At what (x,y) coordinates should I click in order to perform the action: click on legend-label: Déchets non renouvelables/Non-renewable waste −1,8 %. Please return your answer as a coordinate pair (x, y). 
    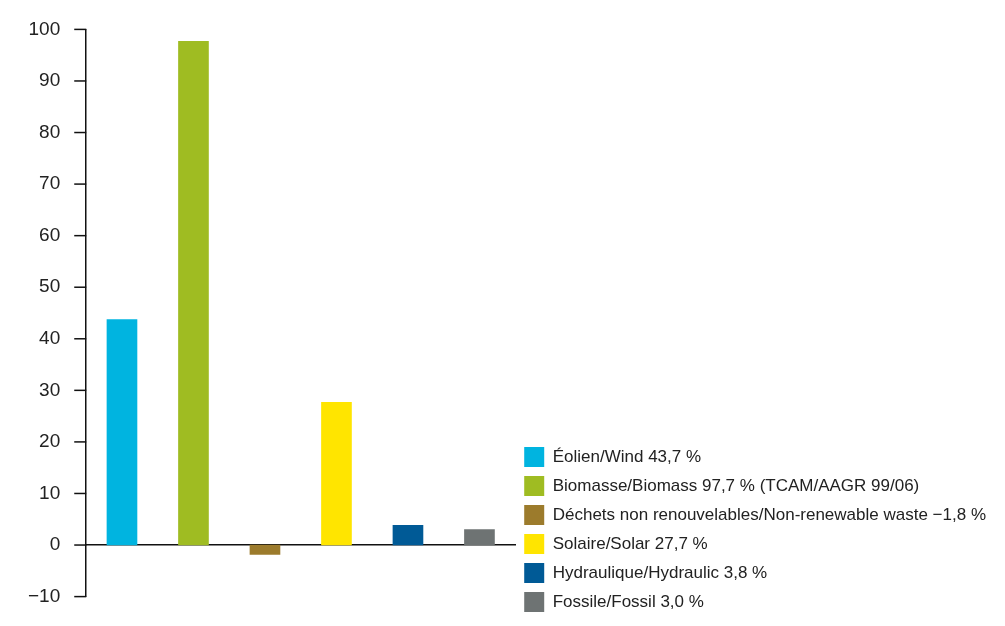
    Looking at the image, I should click on (769, 514).